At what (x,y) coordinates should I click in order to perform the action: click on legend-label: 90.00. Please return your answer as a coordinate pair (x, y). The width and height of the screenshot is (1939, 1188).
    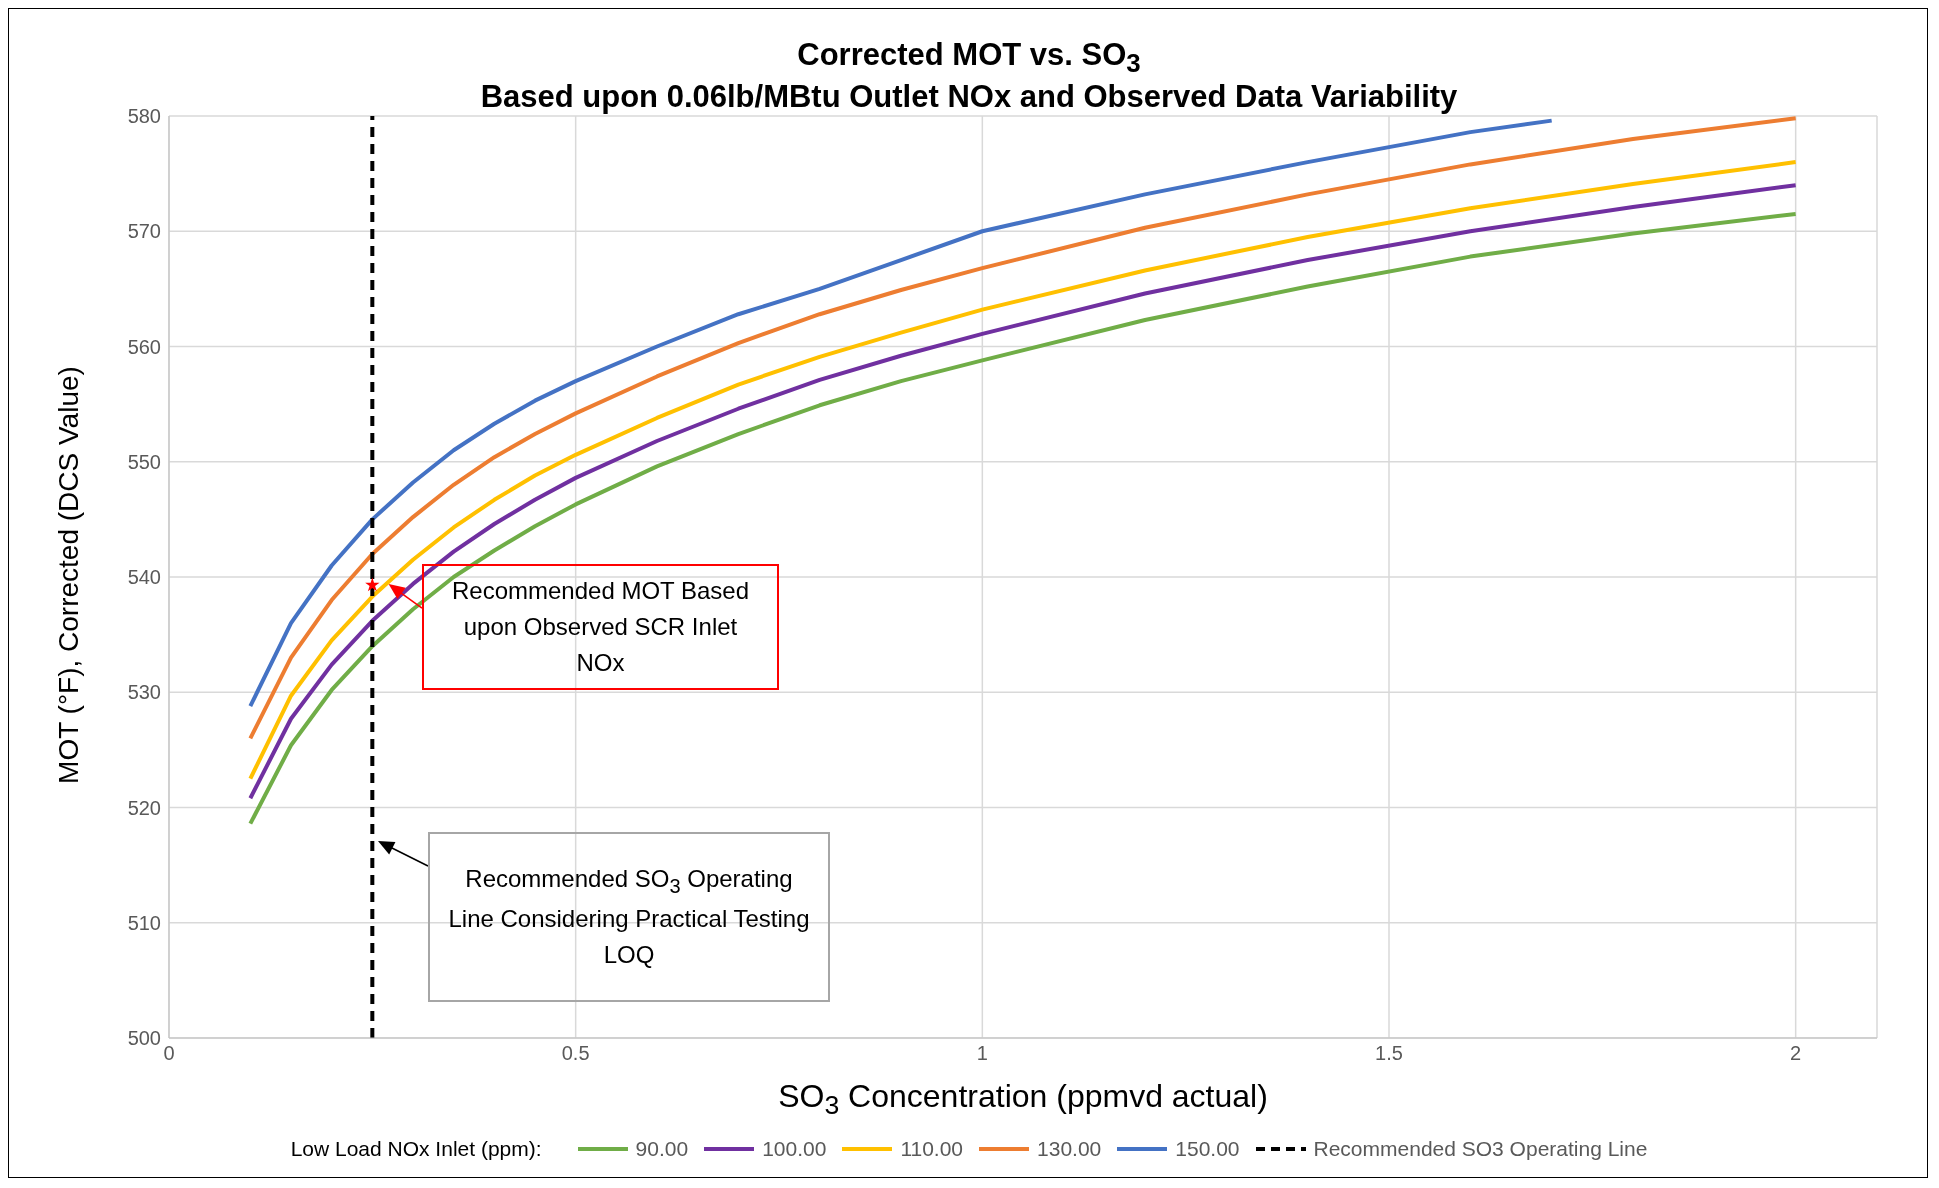
    Looking at the image, I should click on (662, 1149).